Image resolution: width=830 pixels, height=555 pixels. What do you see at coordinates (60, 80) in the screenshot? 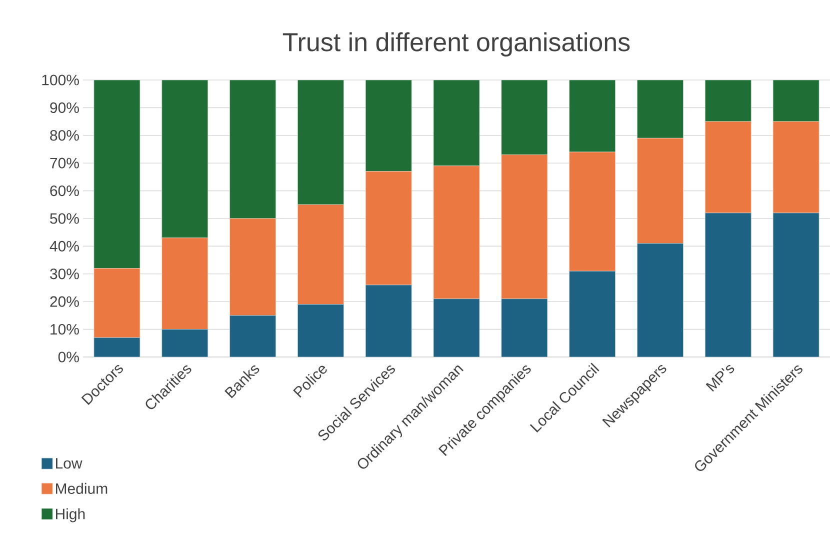
I see `y-tick-label: 100%` at bounding box center [60, 80].